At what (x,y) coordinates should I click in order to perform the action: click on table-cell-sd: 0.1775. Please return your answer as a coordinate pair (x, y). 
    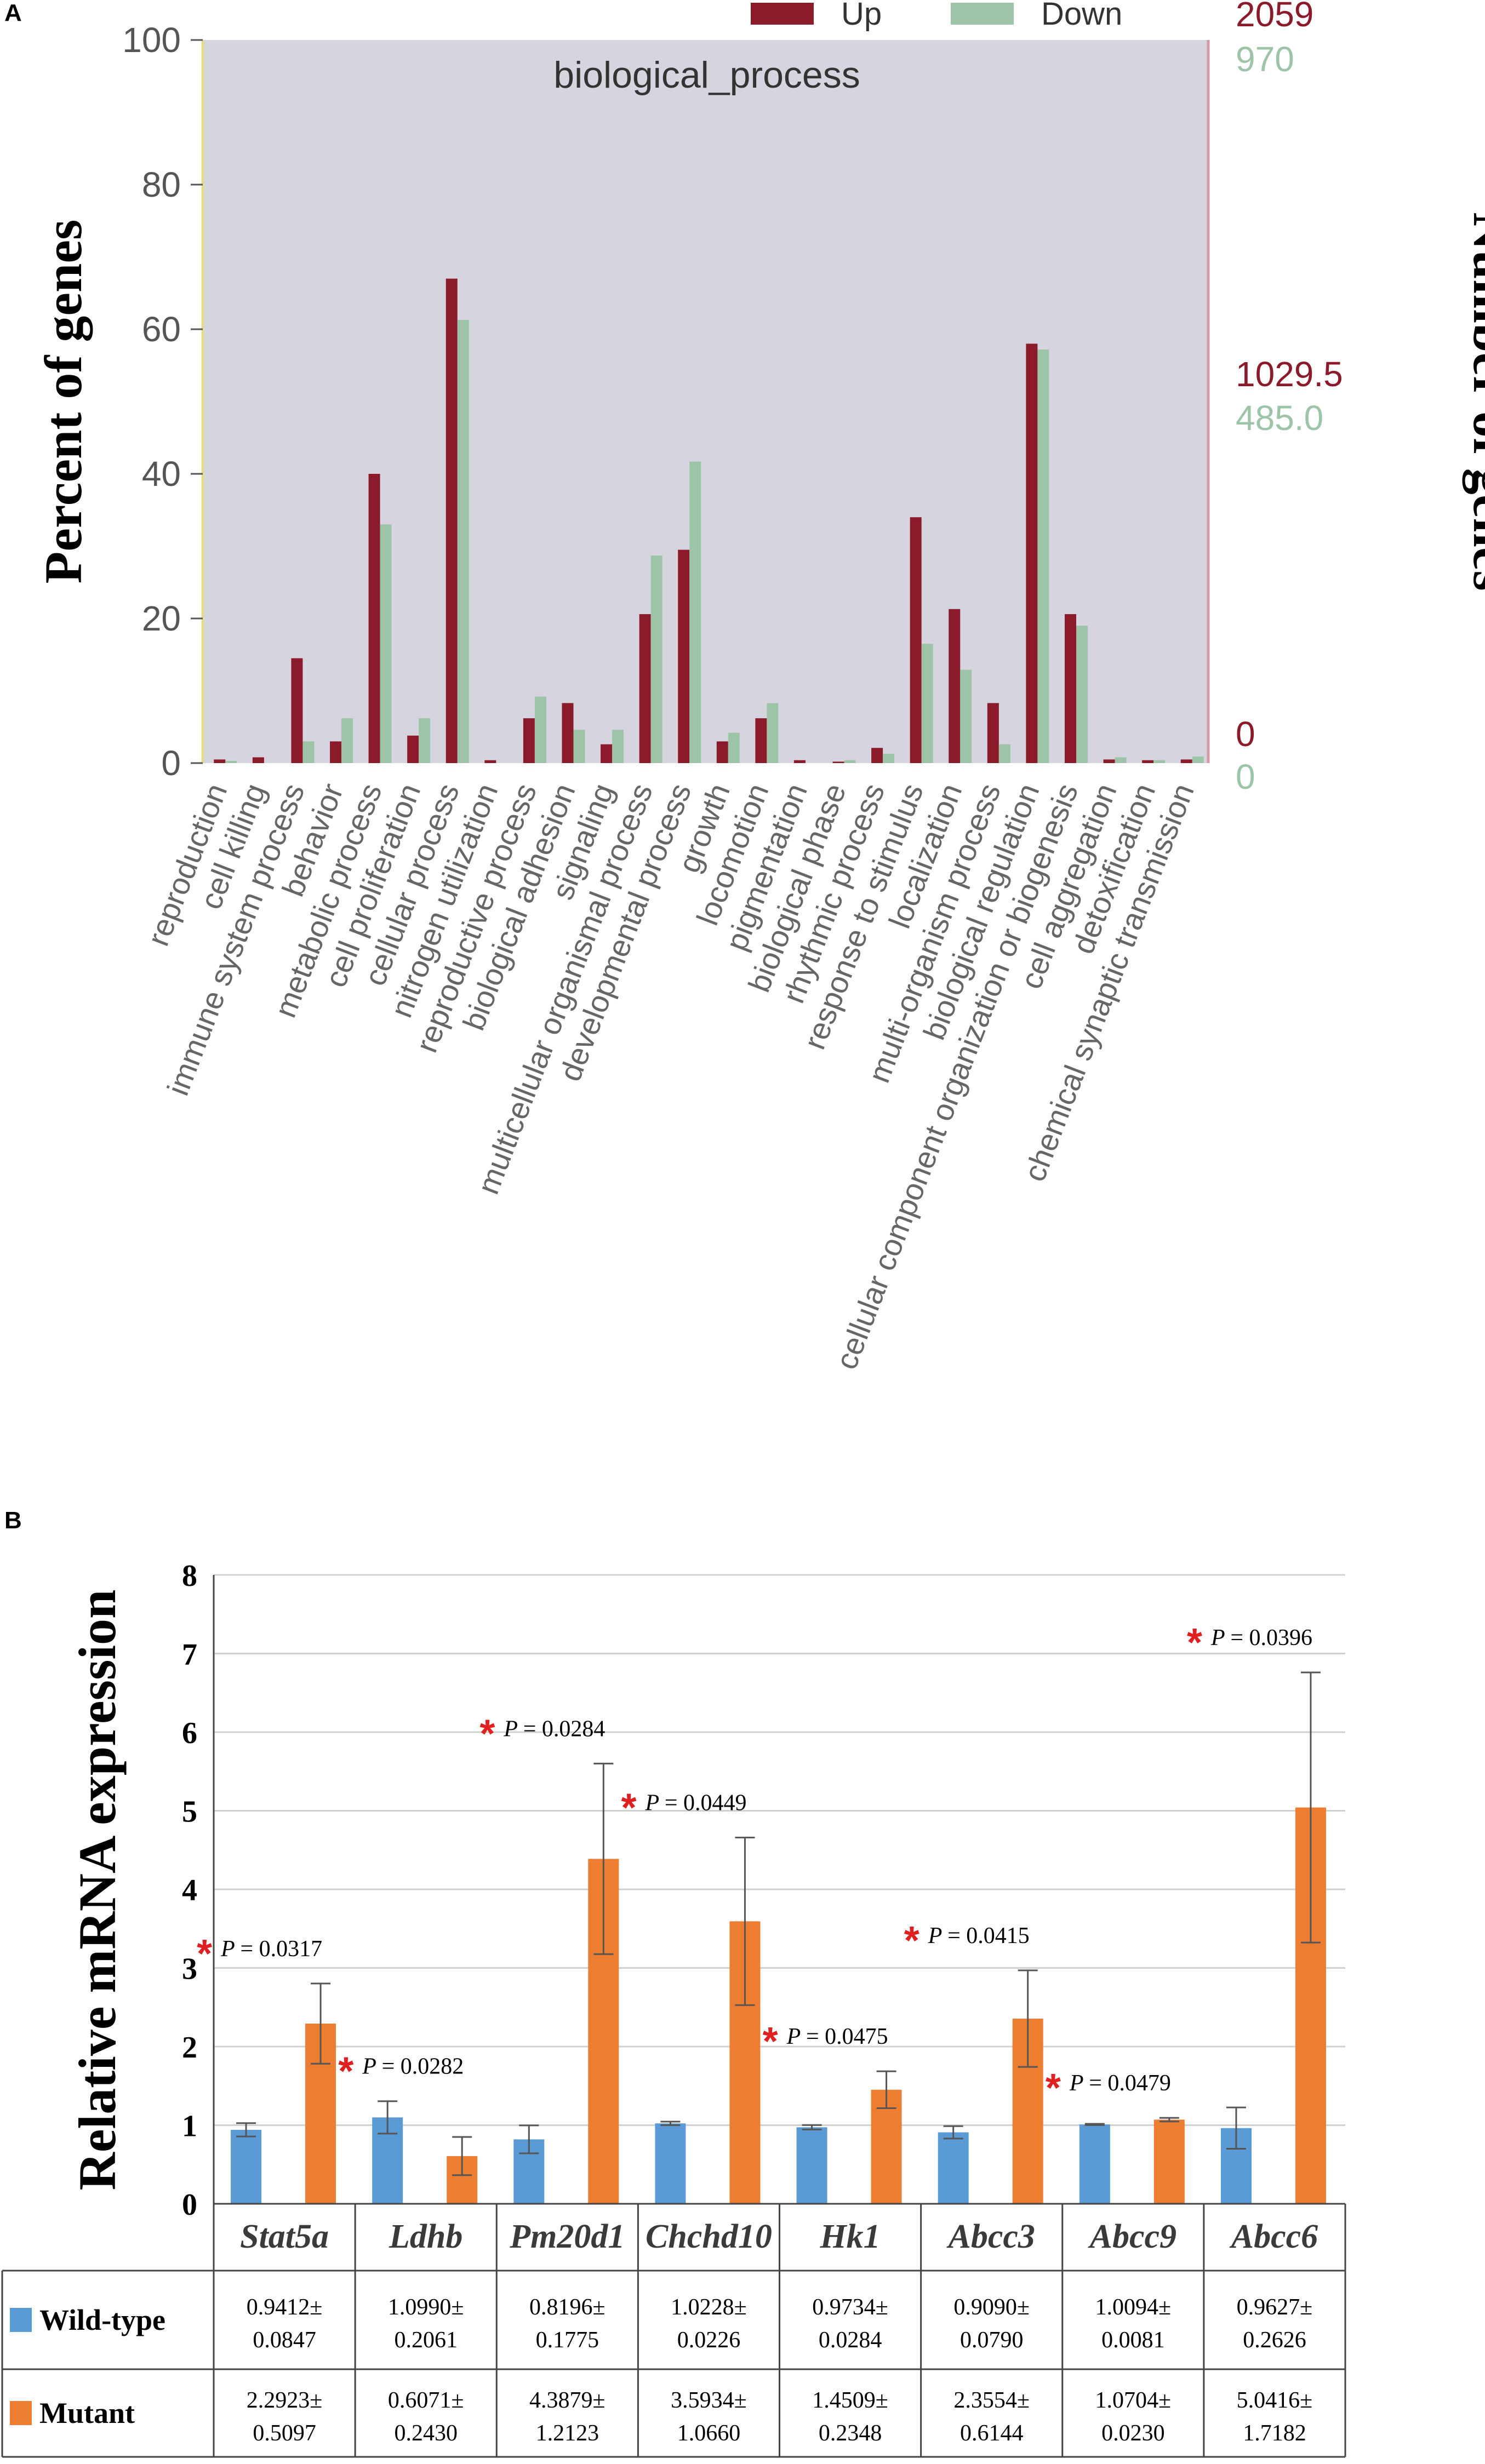
    Looking at the image, I should click on (567, 2340).